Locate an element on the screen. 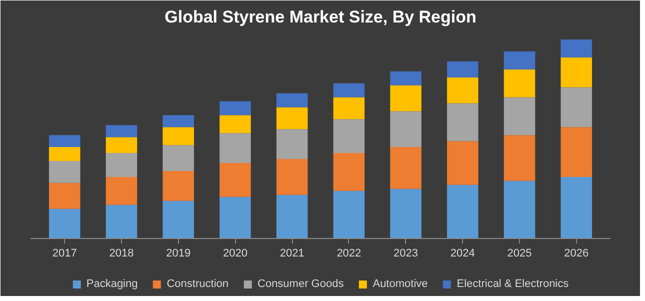 The width and height of the screenshot is (645, 301). x-tick-label: 2020 is located at coordinates (235, 254).